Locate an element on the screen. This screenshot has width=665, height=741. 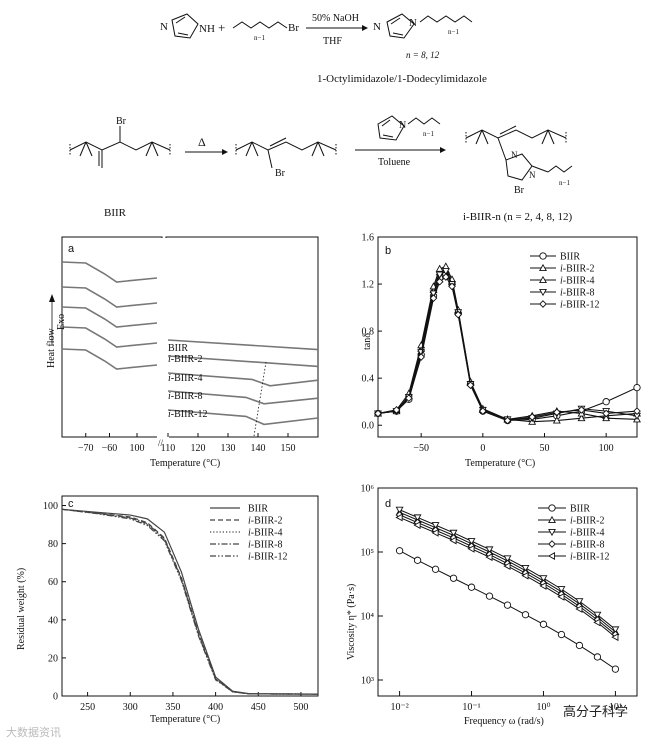
a-right-curves is located at coordinates (243, 382).